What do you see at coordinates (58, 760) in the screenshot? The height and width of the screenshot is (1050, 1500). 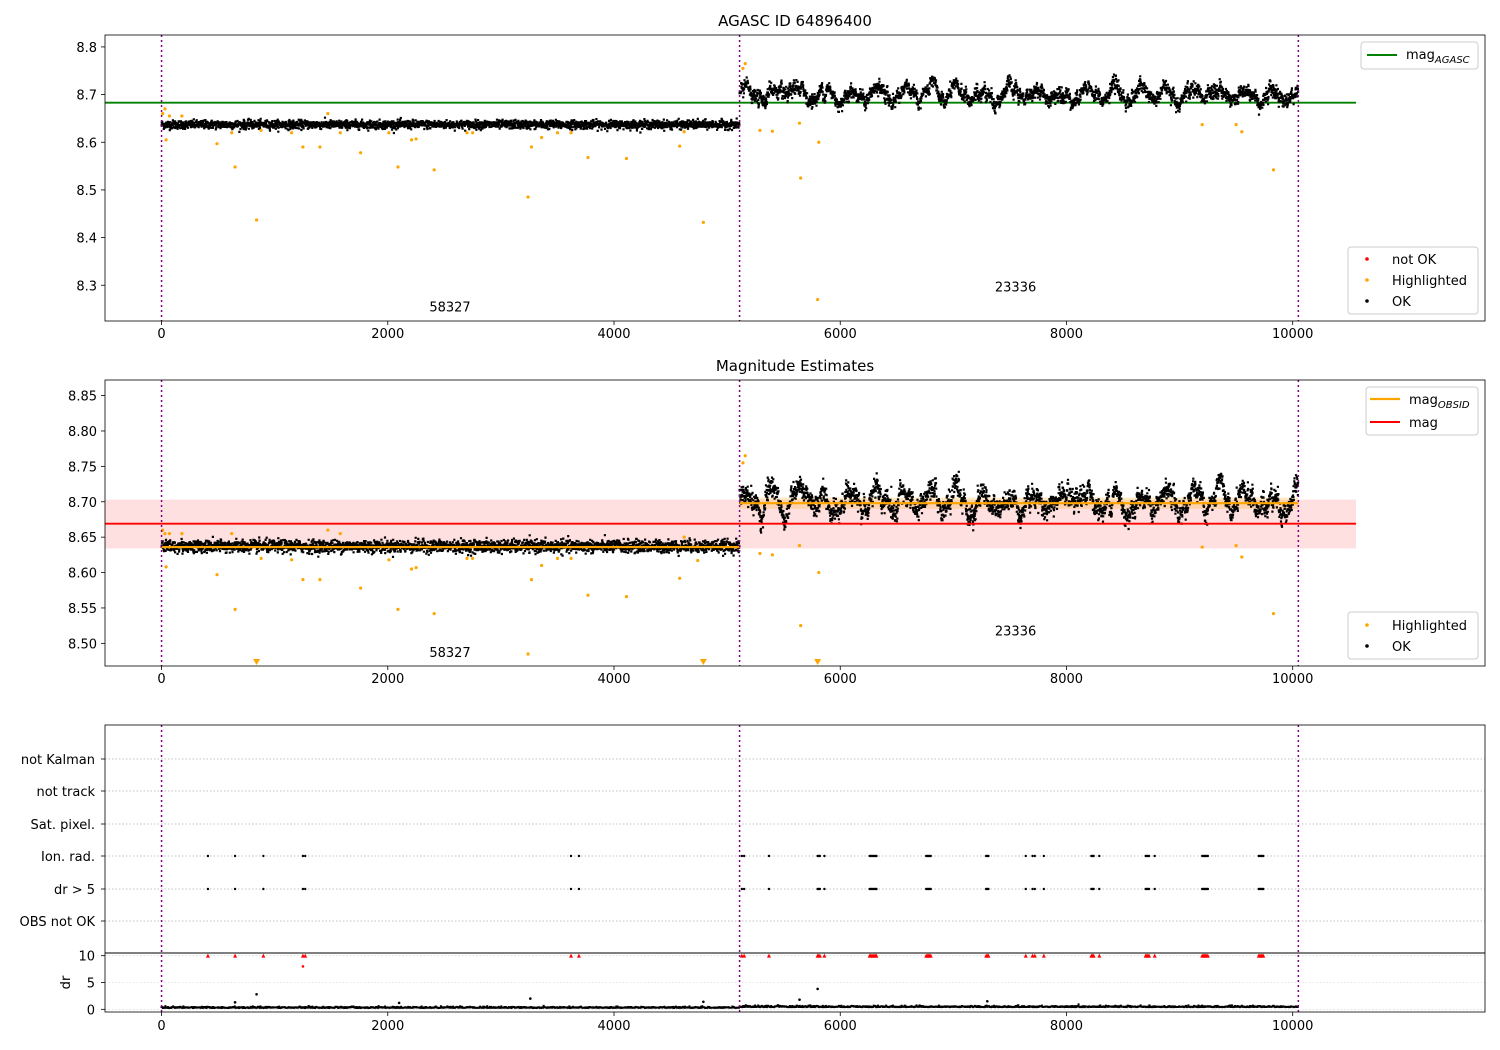 I see `flag-category-label: not Kalman` at bounding box center [58, 760].